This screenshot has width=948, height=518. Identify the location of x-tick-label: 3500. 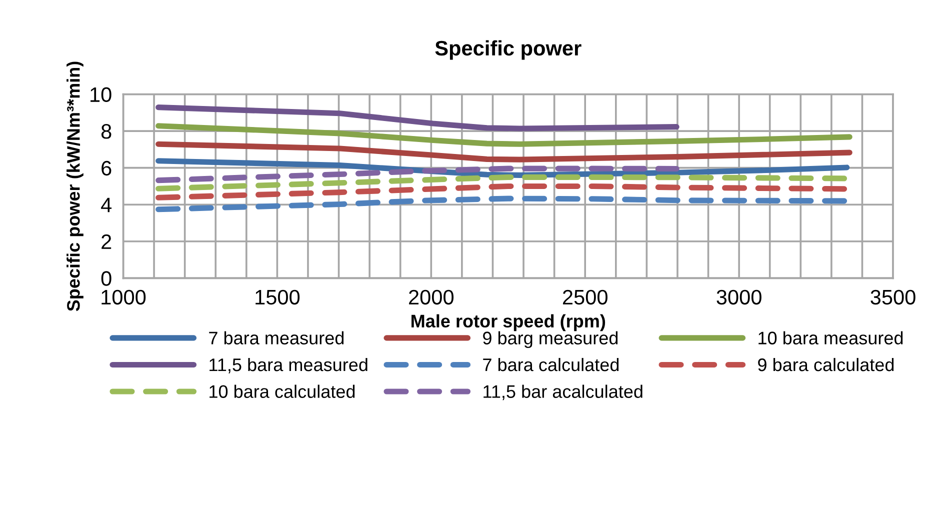
(893, 297).